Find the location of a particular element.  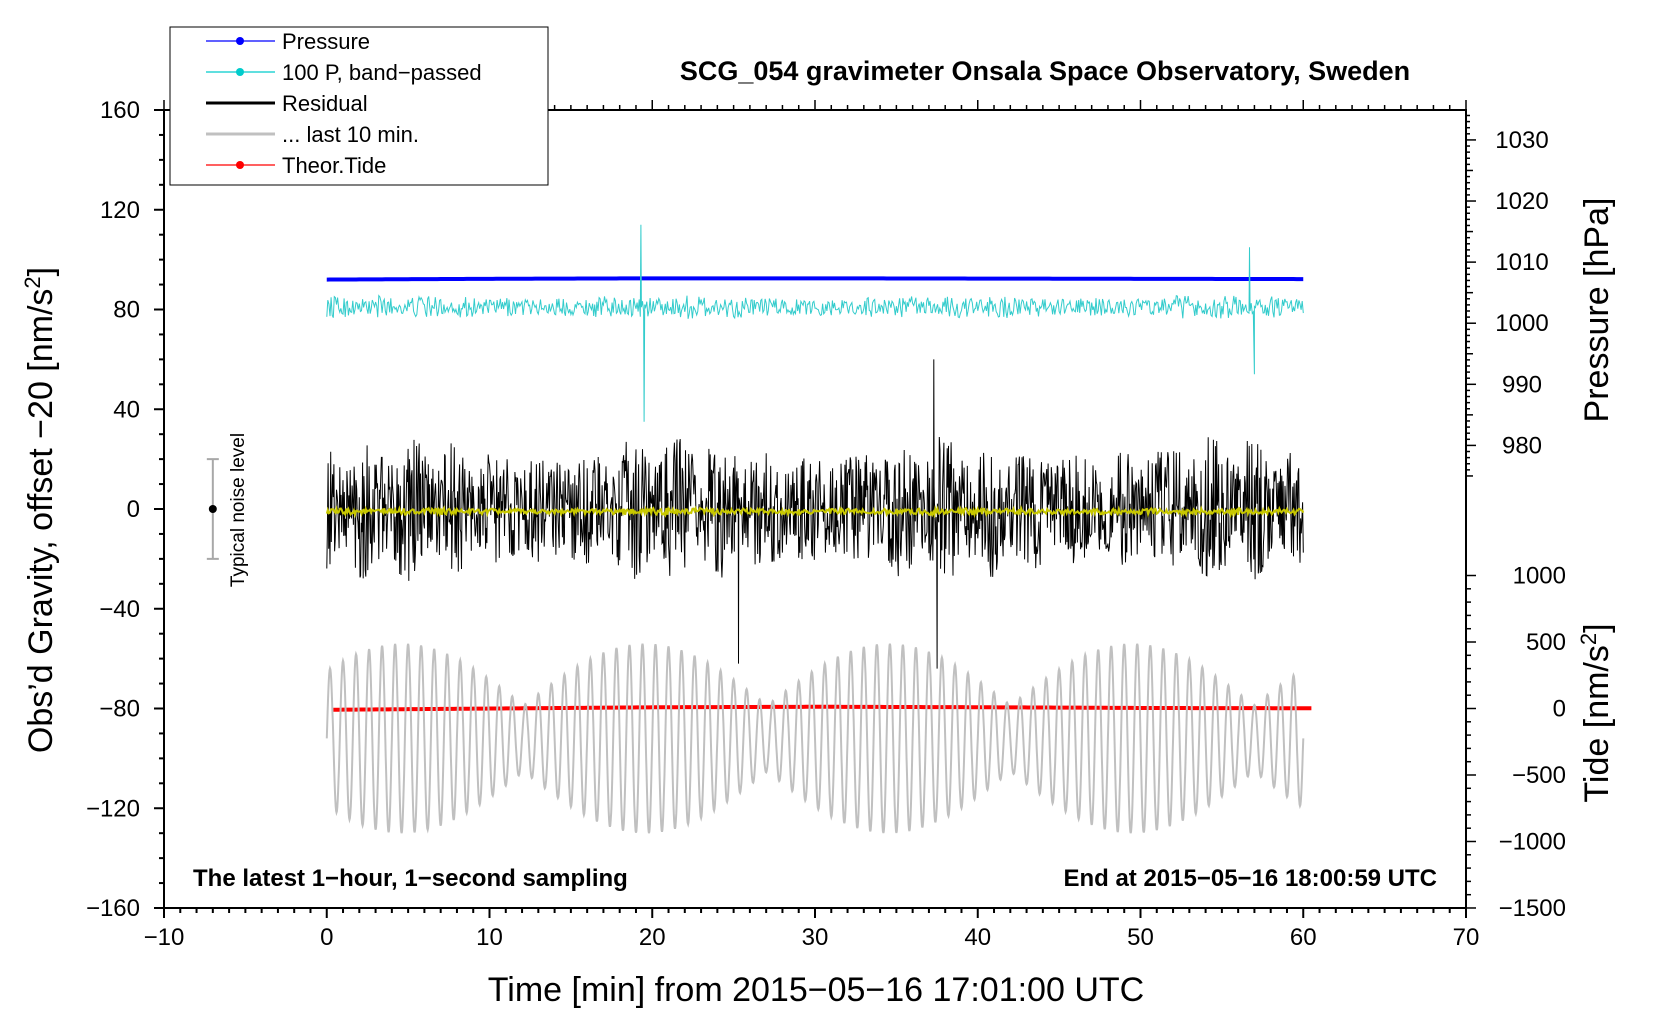

y-axis-title-tide: Tide [nm/s2] is located at coordinates (1596, 712).